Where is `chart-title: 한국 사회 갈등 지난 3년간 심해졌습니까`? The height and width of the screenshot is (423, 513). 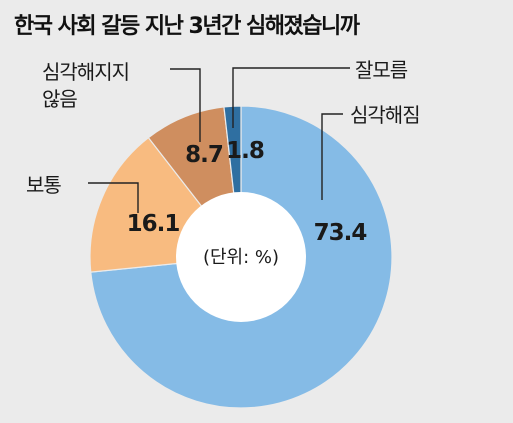 chart-title: 한국 사회 갈등 지난 3년간 심해졌습니까 is located at coordinates (187, 26).